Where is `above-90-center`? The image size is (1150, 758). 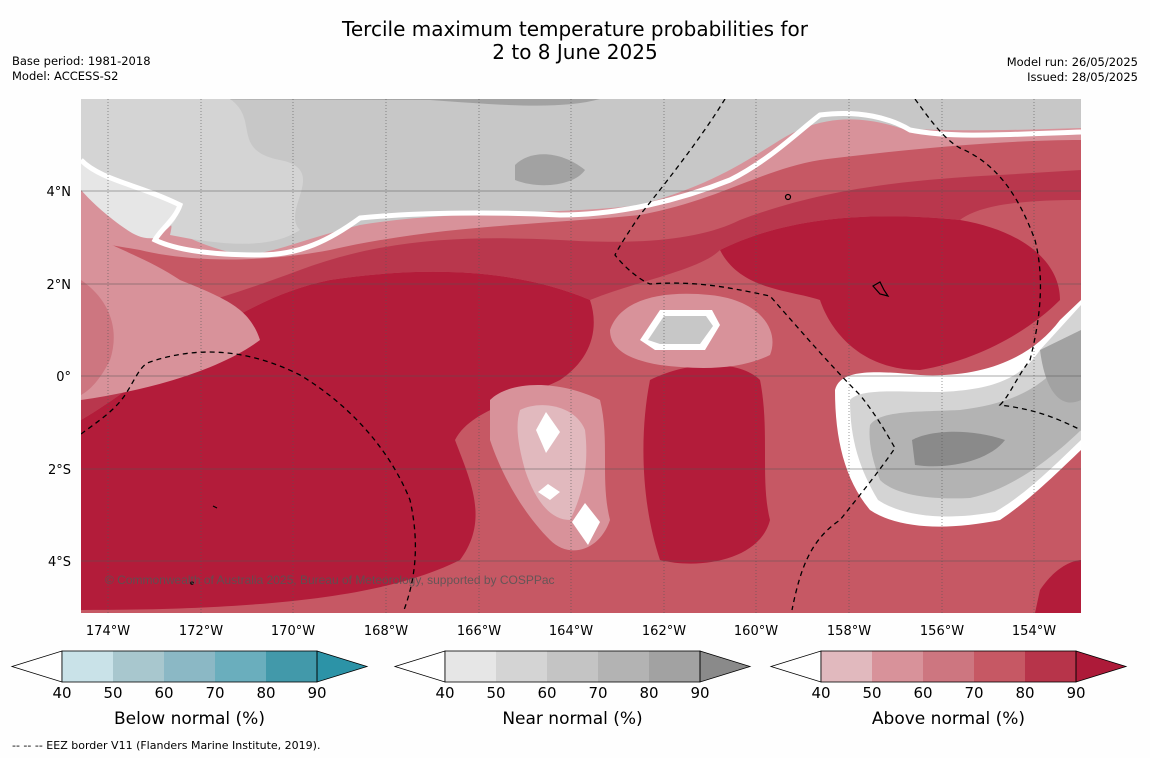
above-90-center is located at coordinates (706, 464).